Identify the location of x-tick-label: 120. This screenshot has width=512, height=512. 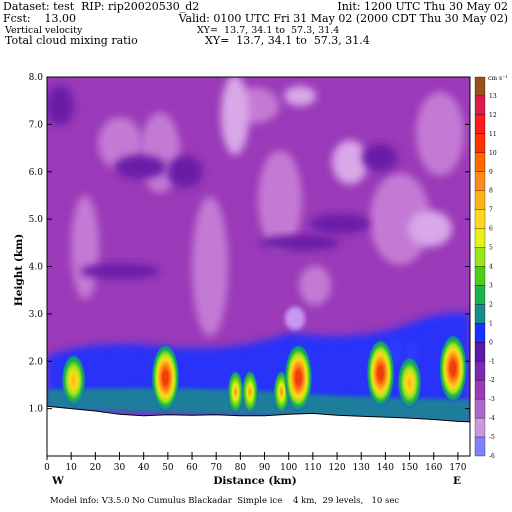
(336, 468).